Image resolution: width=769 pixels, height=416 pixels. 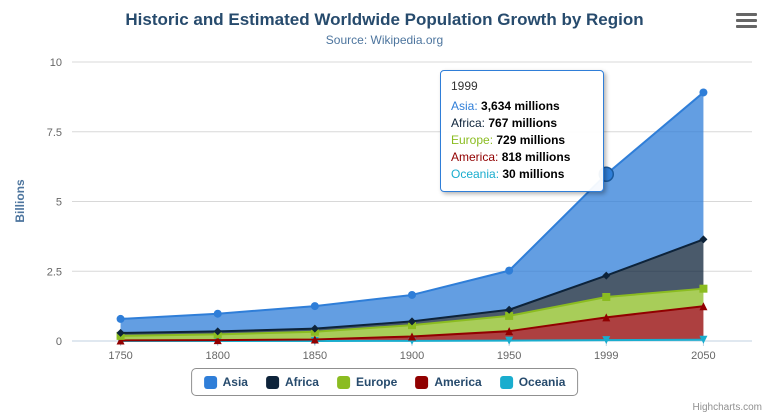 I want to click on legend-label: Europe, so click(x=376, y=382).